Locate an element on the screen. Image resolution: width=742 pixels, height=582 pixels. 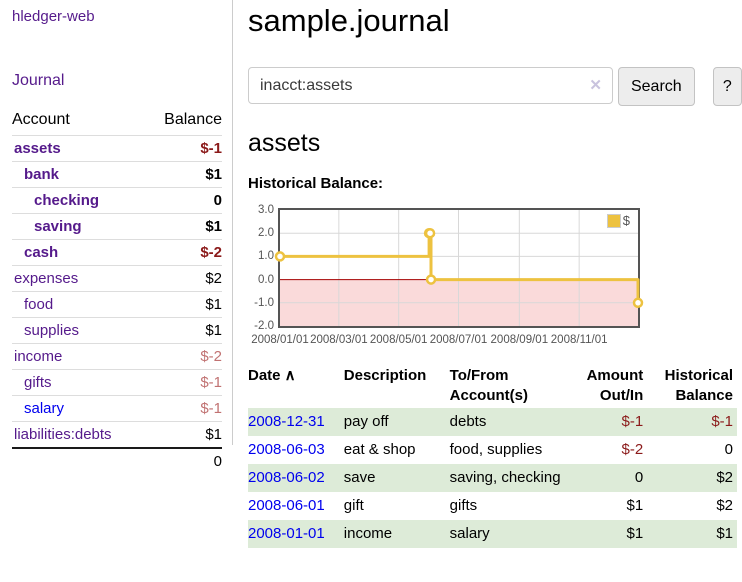
accounts-total-value: 0 is located at coordinates (183, 460).